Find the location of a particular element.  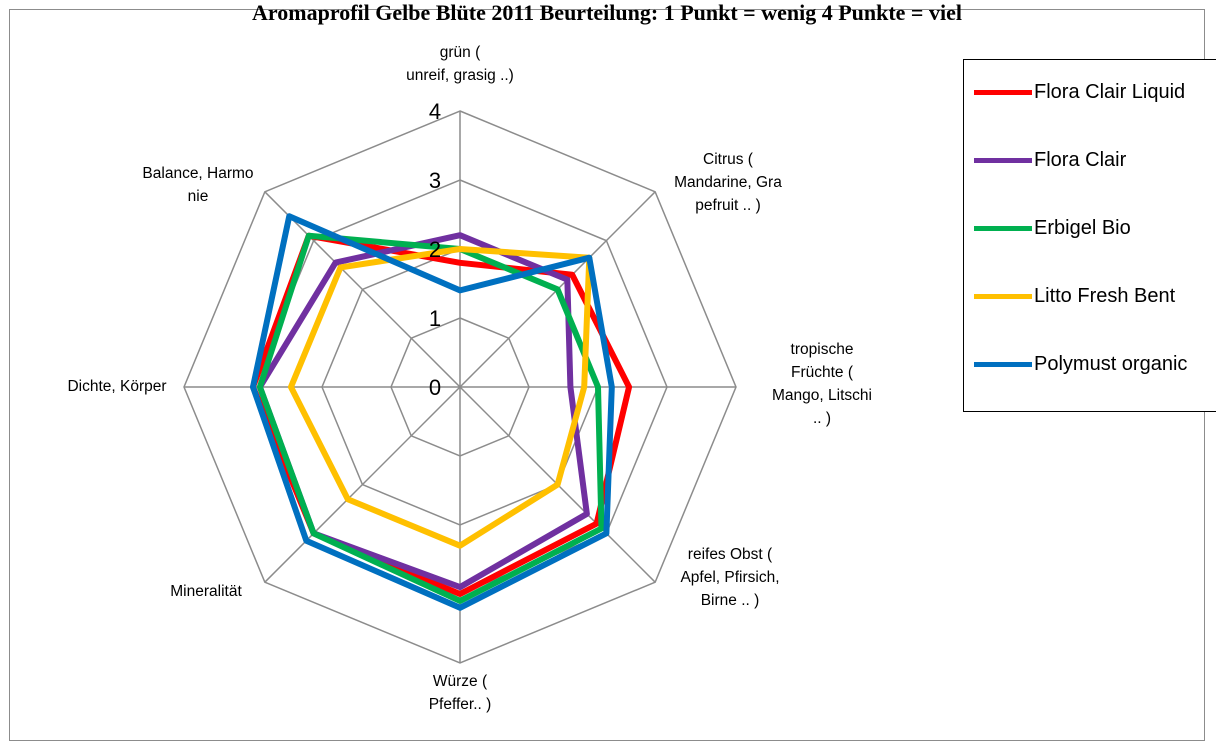

category-label-line: reifes Obst ( is located at coordinates (730, 554).